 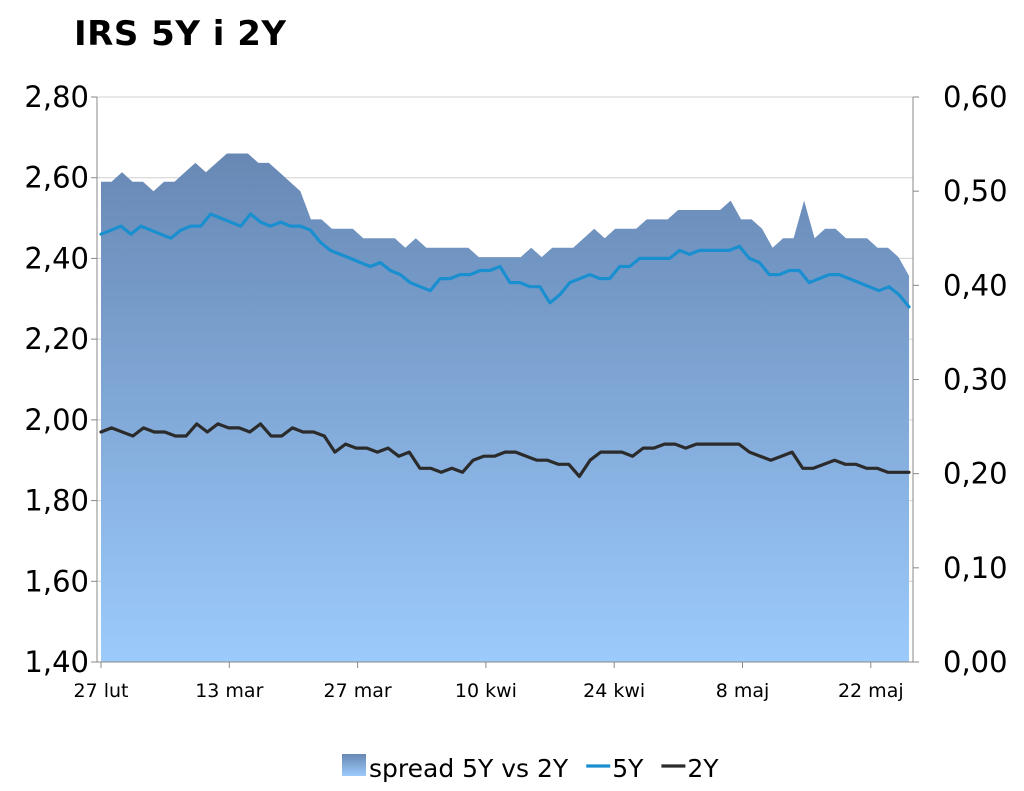 What do you see at coordinates (354, 765) in the screenshot?
I see `legend-swatch-spread` at bounding box center [354, 765].